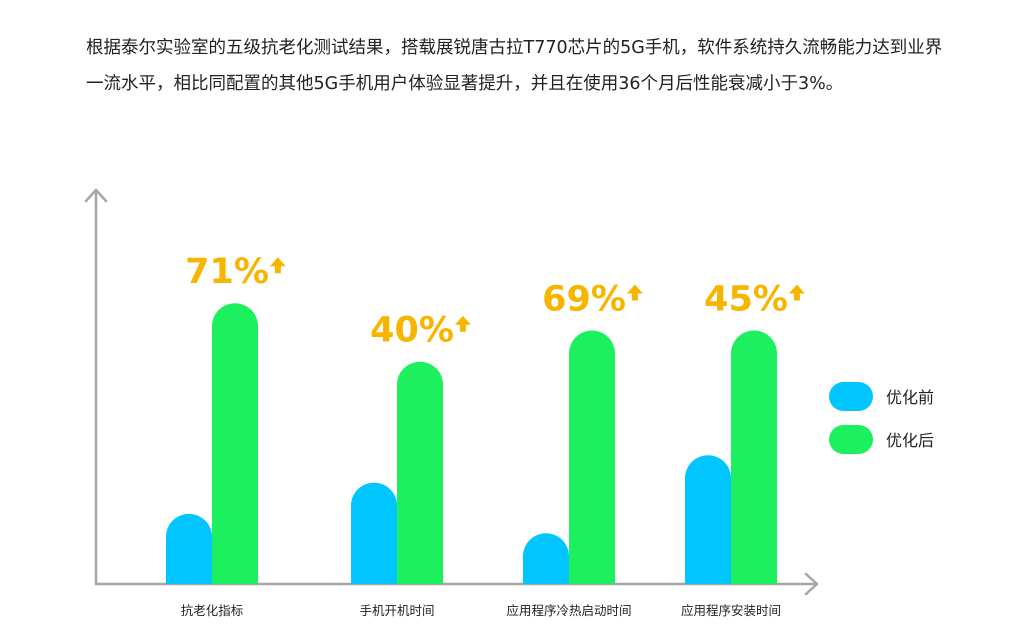 Image resolution: width=1020 pixels, height=632 pixels. Describe the element at coordinates (910, 440) in the screenshot. I see `legend-label-after: 优化后` at that location.